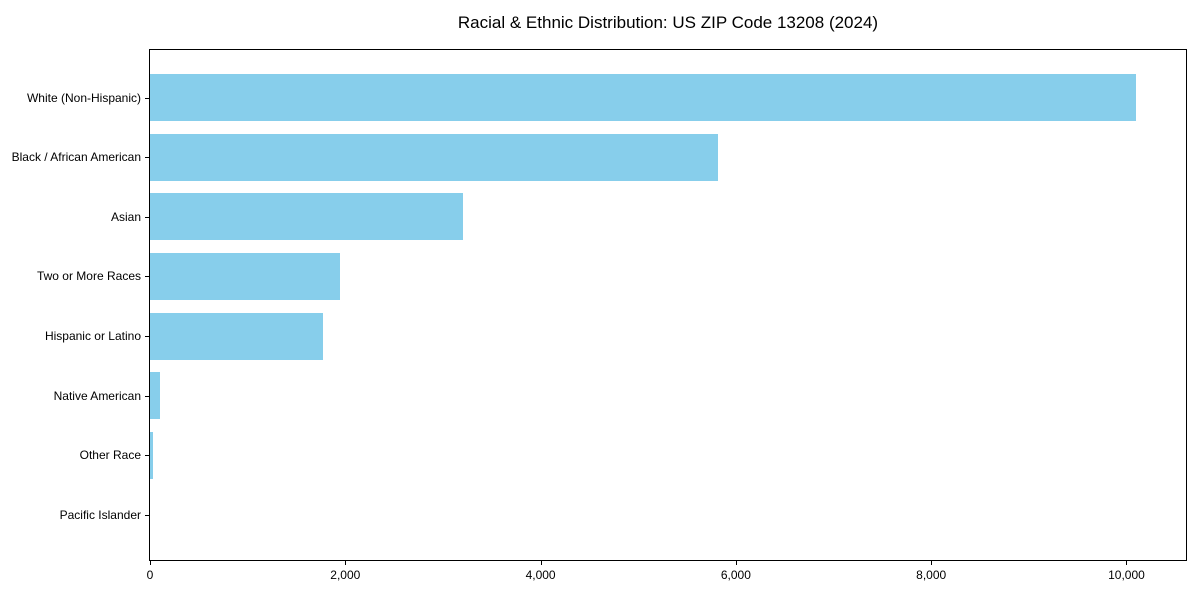  I want to click on x-tick-label: 10,000, so click(1126, 575).